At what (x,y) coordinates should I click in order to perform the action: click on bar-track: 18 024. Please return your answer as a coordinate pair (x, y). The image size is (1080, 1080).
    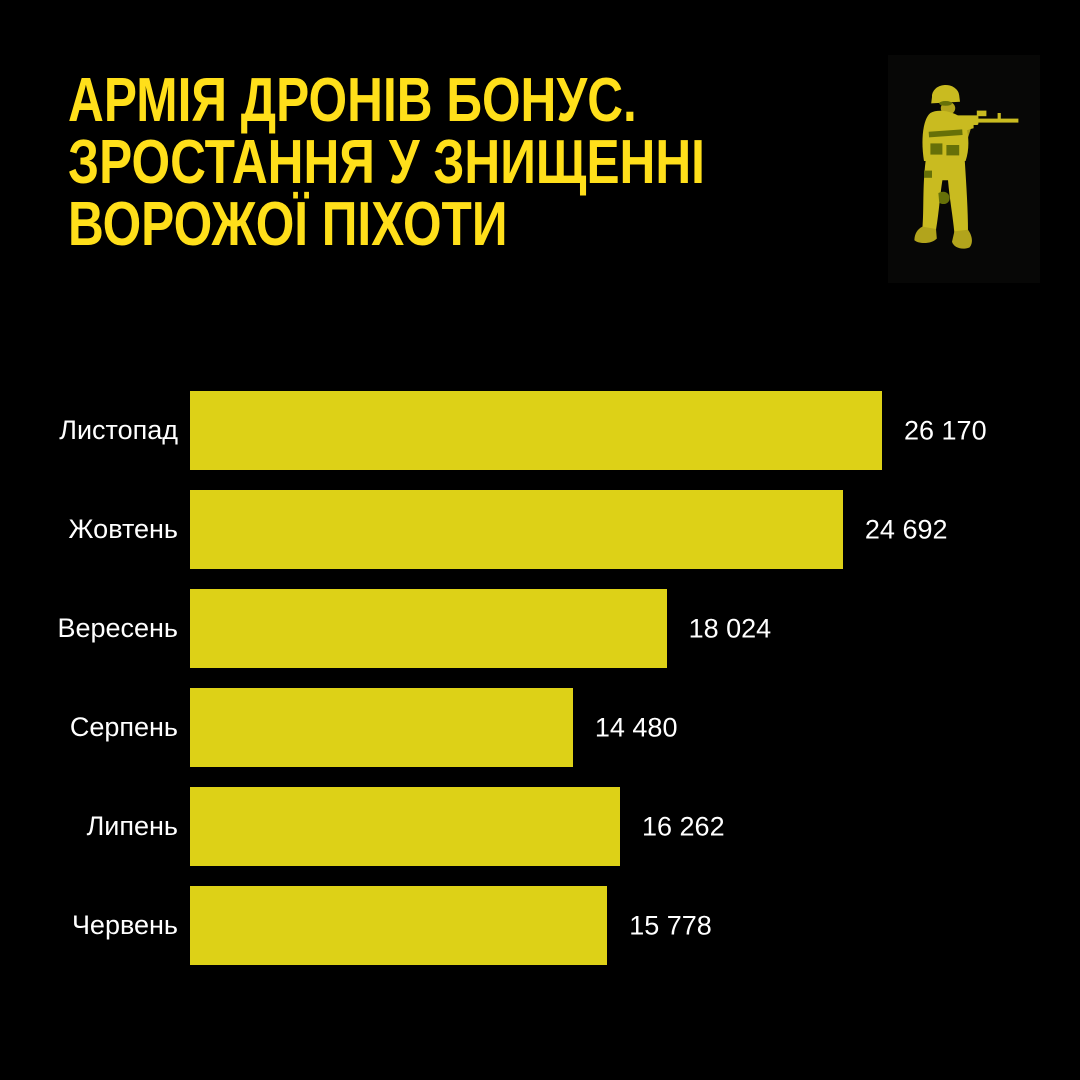
    Looking at the image, I should click on (536, 628).